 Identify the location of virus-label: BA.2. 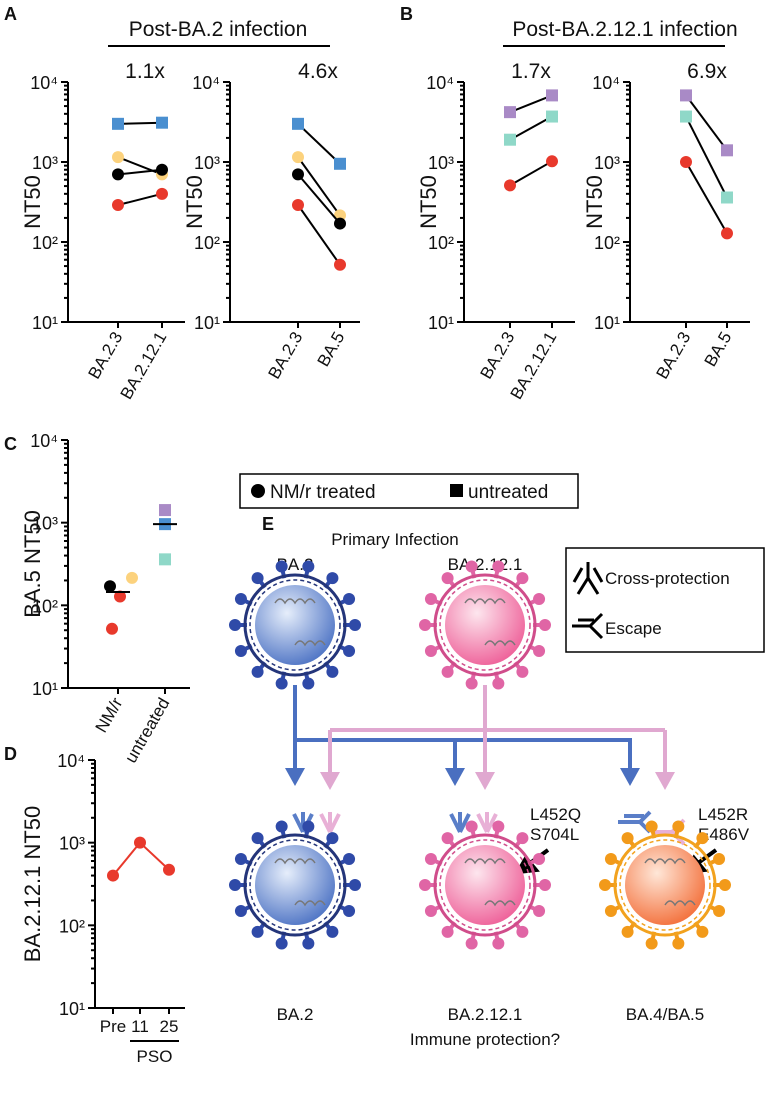
(295, 1014).